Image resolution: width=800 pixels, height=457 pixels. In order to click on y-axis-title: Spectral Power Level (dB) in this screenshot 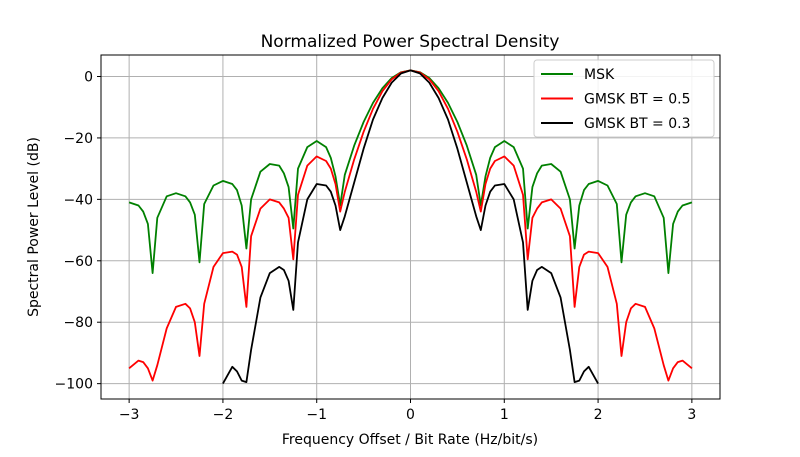, I will do `click(34, 227)`.